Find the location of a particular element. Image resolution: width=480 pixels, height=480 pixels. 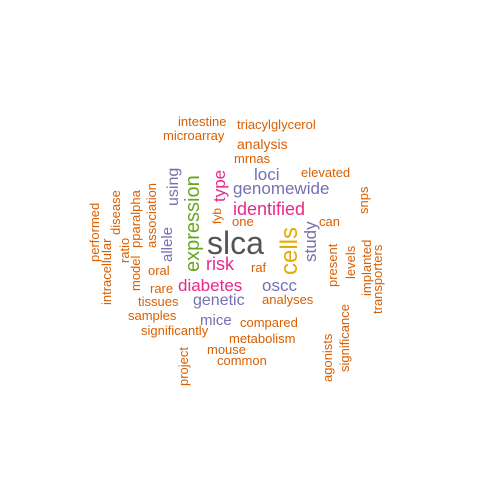

word-analyses: analyses is located at coordinates (288, 299).